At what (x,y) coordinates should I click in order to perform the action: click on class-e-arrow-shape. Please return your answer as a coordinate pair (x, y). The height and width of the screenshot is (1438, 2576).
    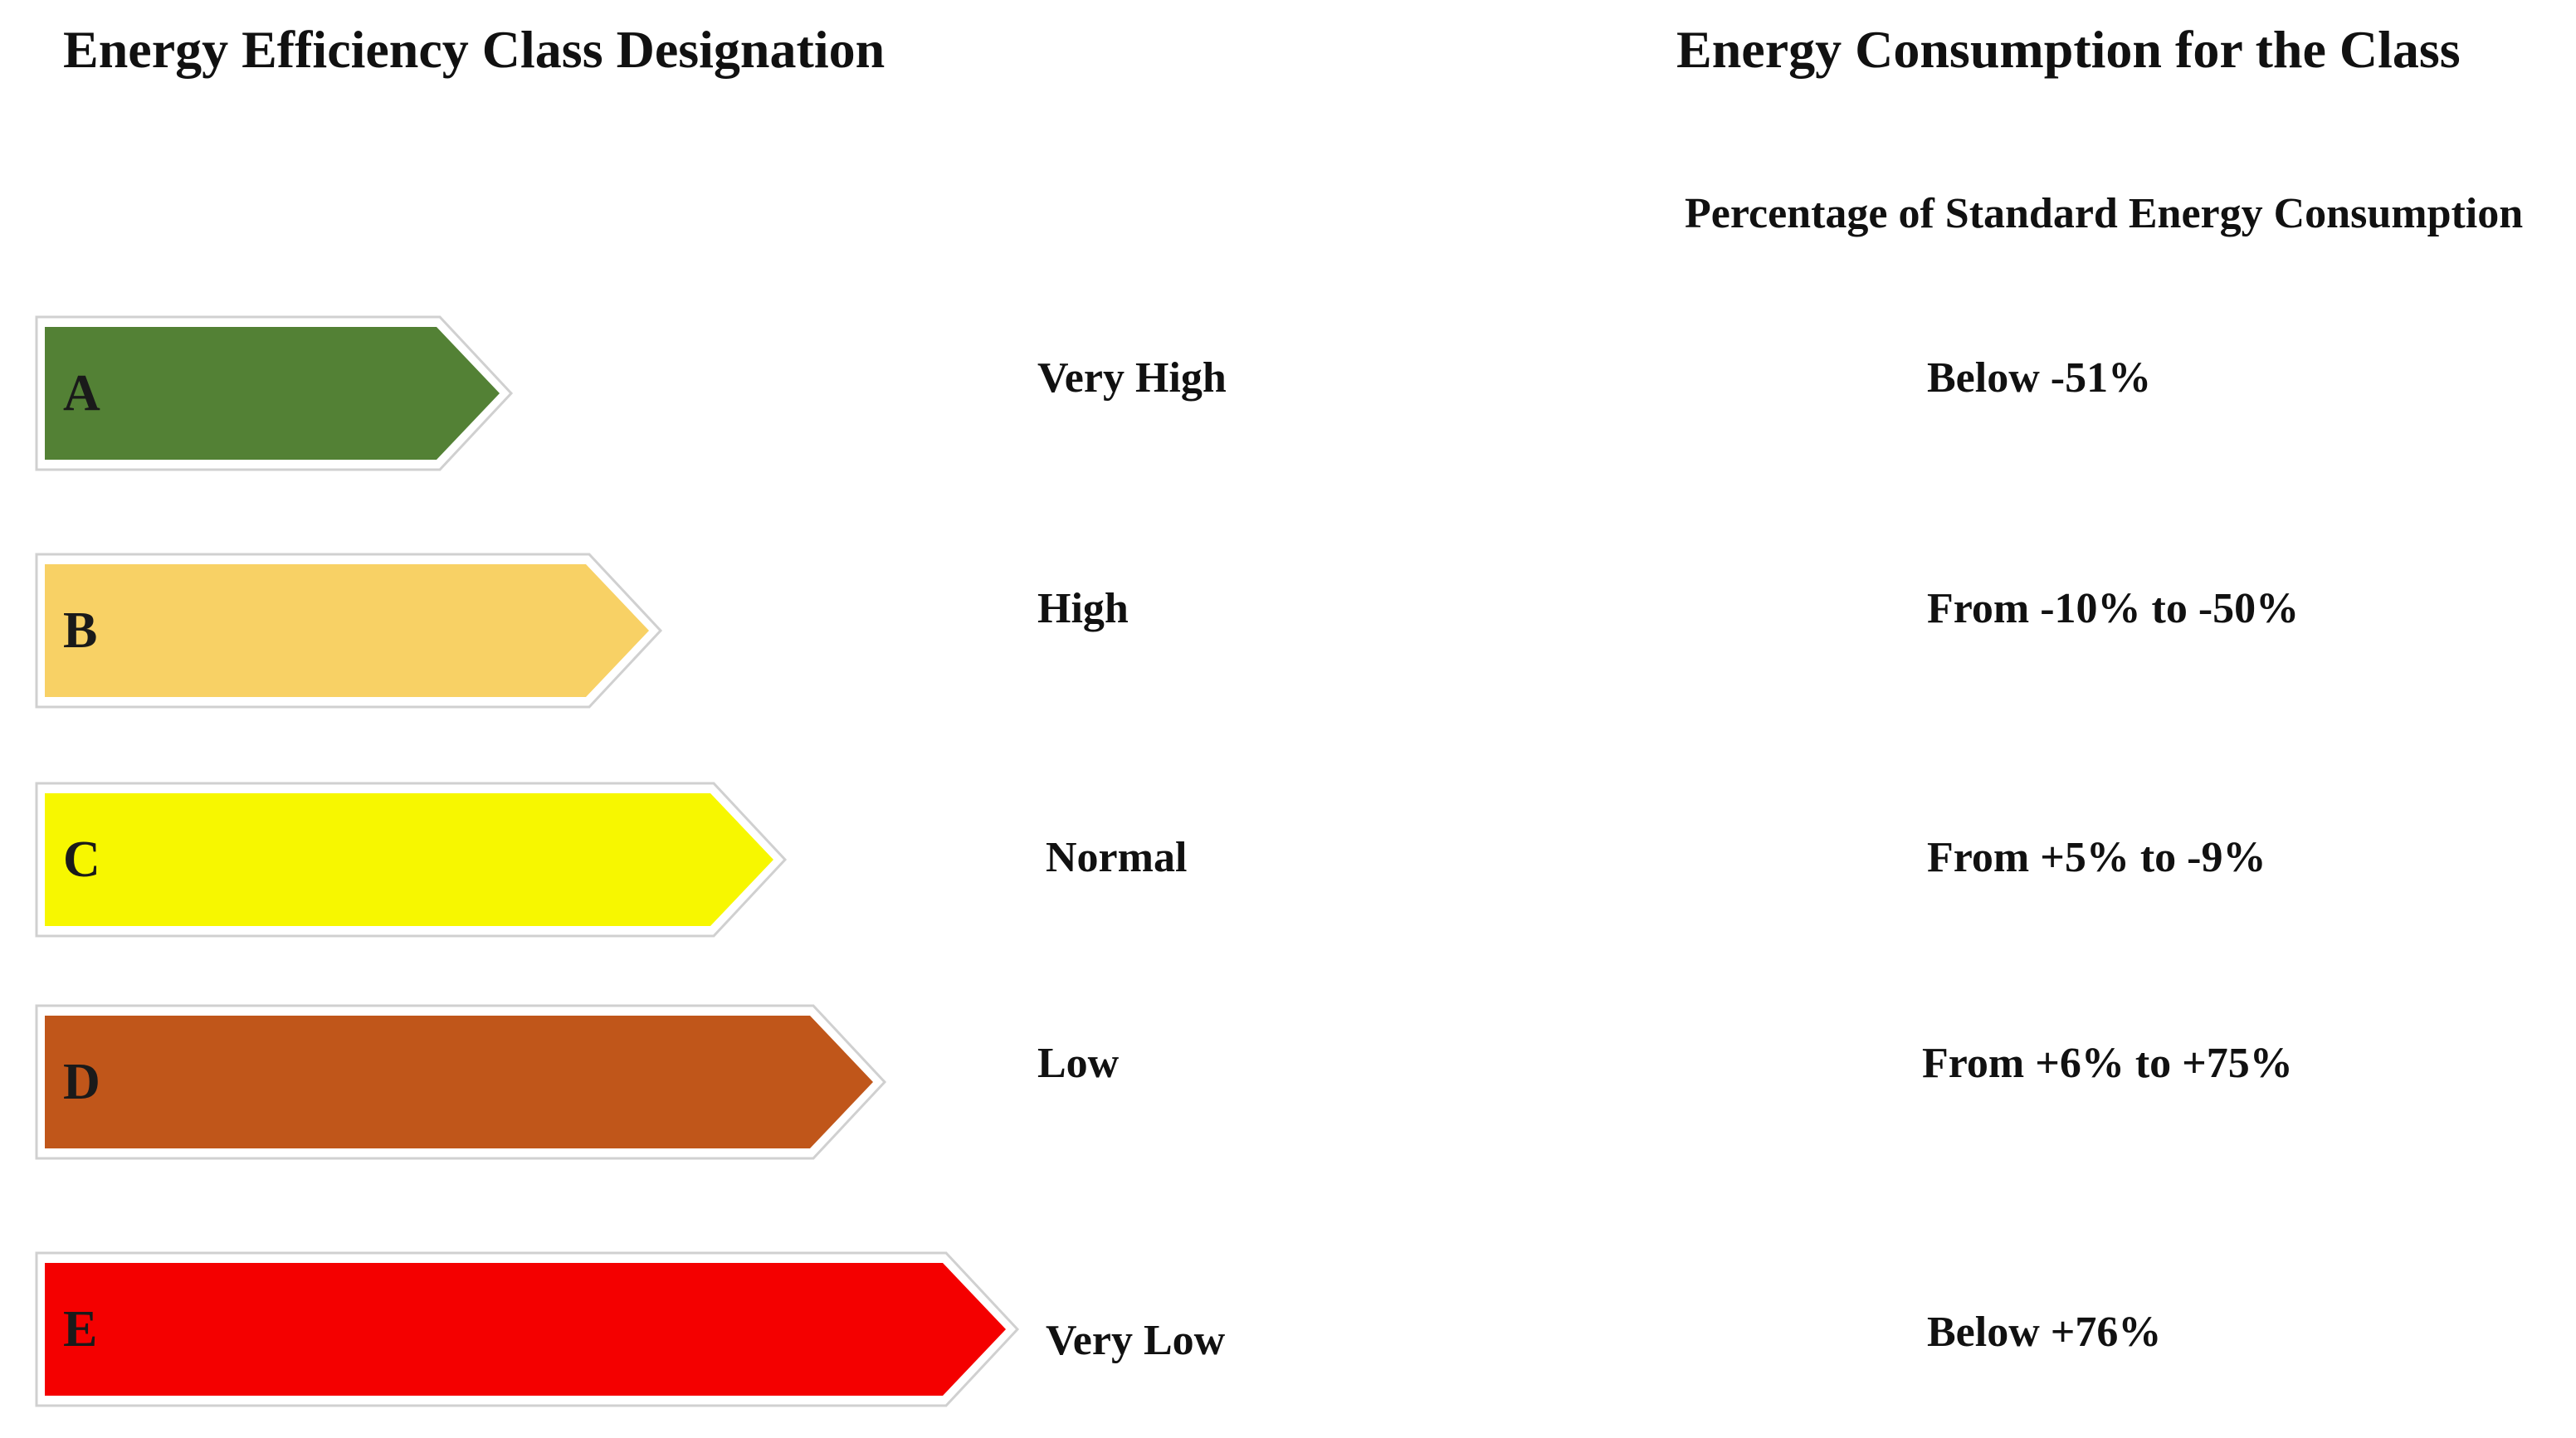
    Looking at the image, I should click on (527, 1329).